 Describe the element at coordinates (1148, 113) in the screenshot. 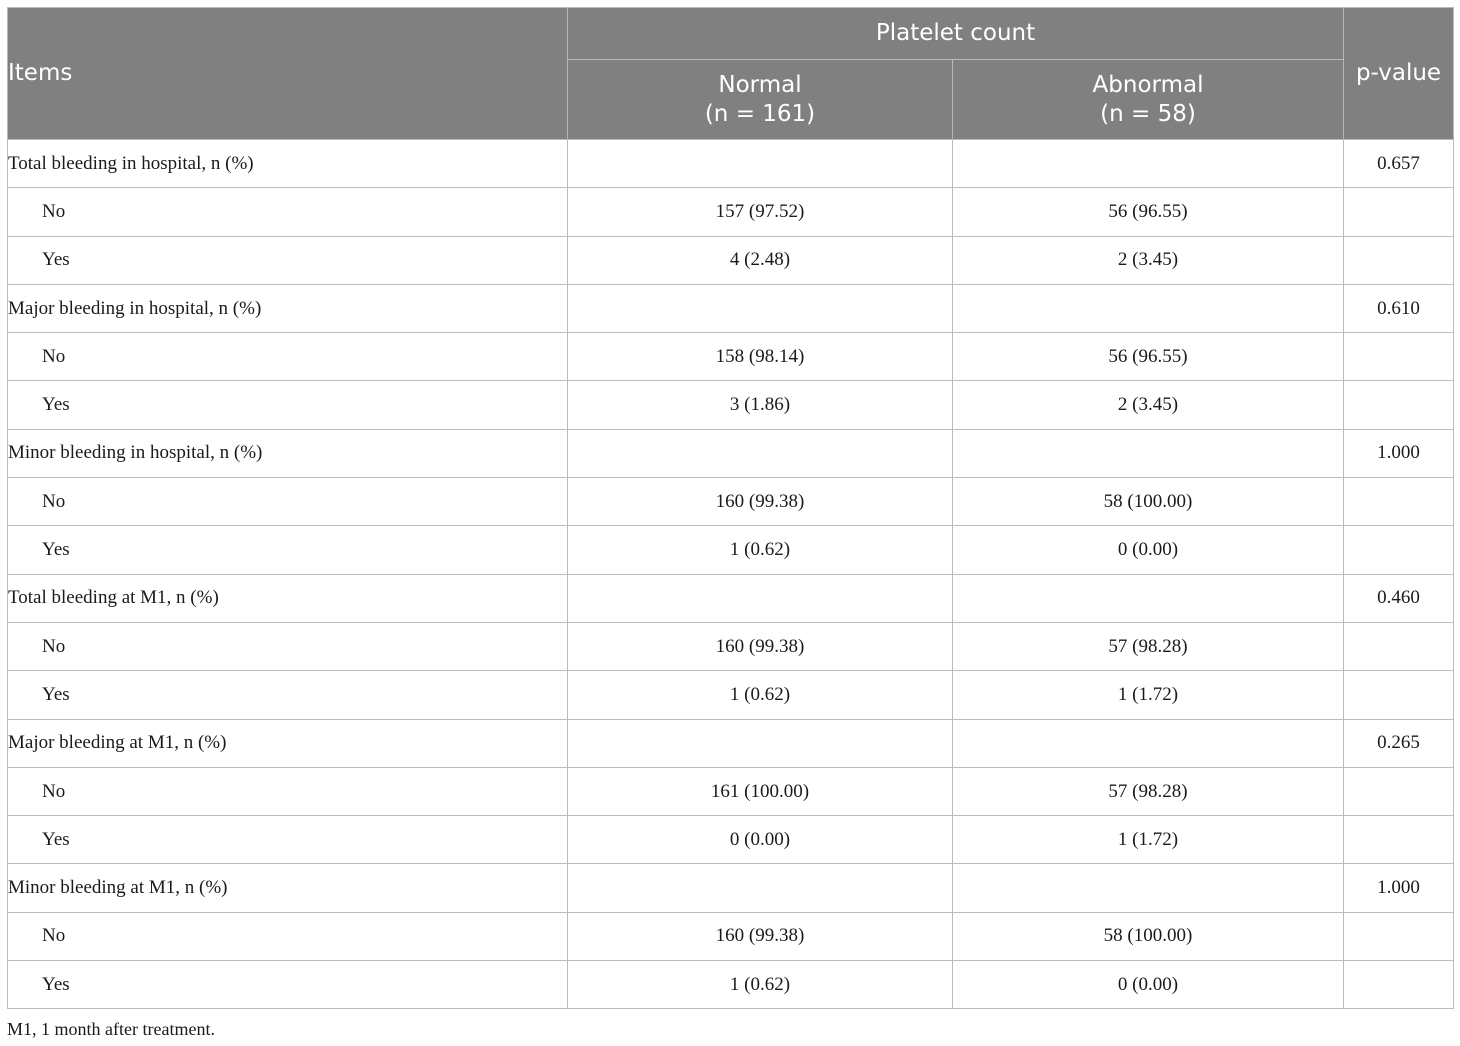

I see `abnormal-n: (n = 58)` at that location.